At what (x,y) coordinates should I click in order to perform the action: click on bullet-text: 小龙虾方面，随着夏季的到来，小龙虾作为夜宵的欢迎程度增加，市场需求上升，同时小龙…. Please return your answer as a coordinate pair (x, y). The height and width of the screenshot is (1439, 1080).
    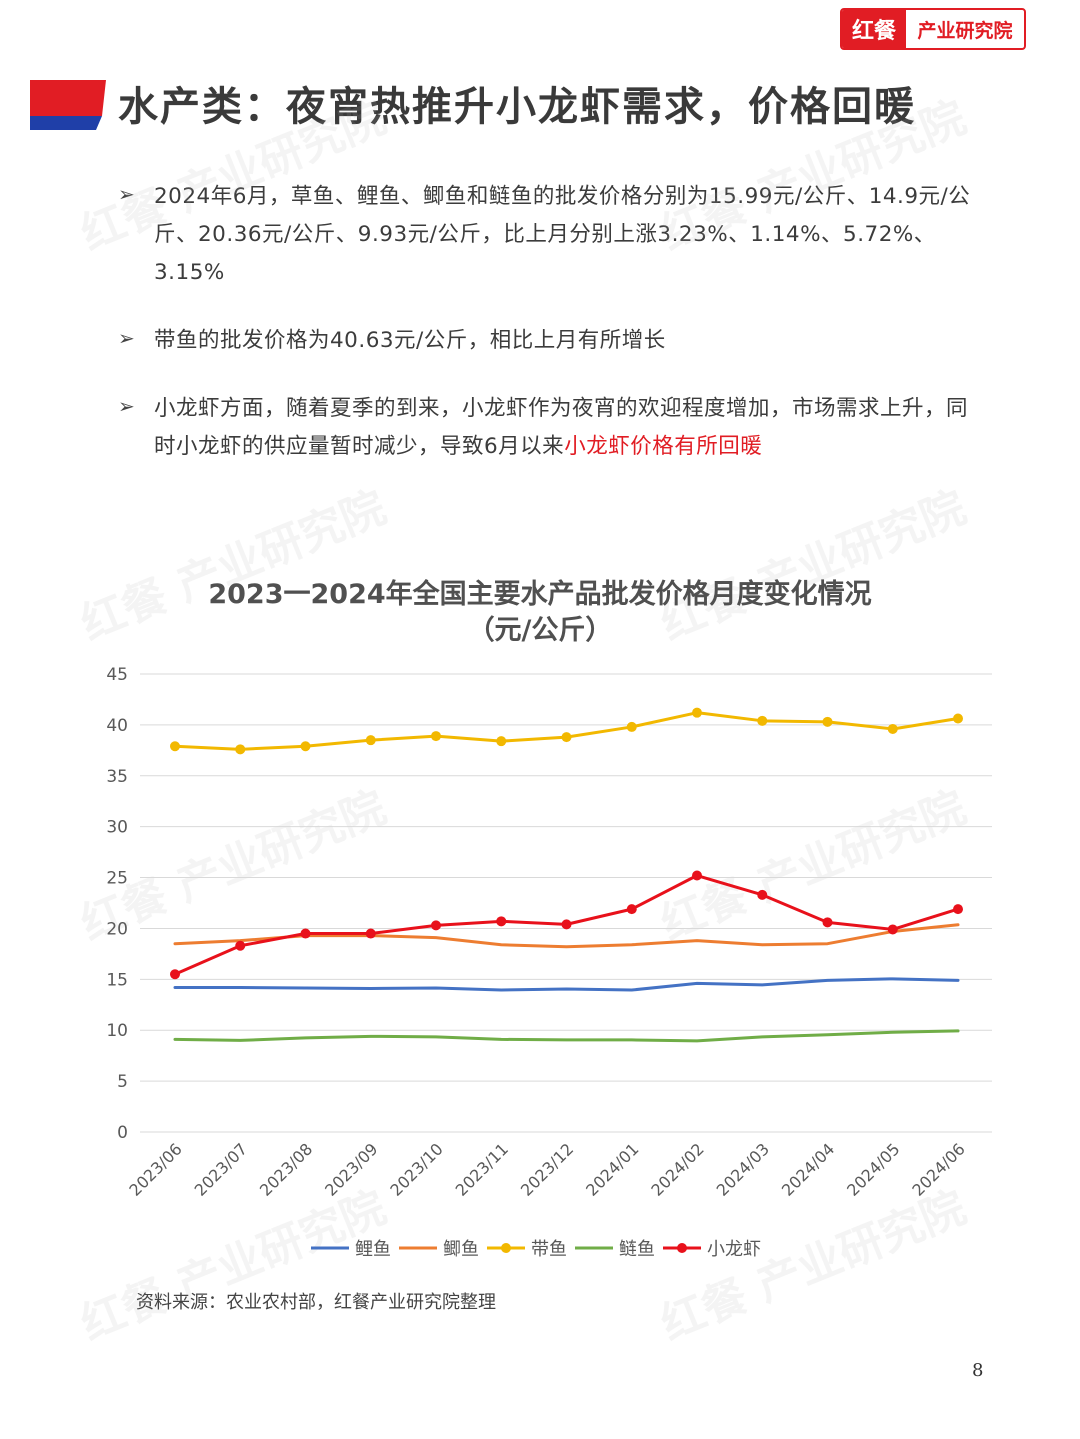
    Looking at the image, I should click on (566, 428).